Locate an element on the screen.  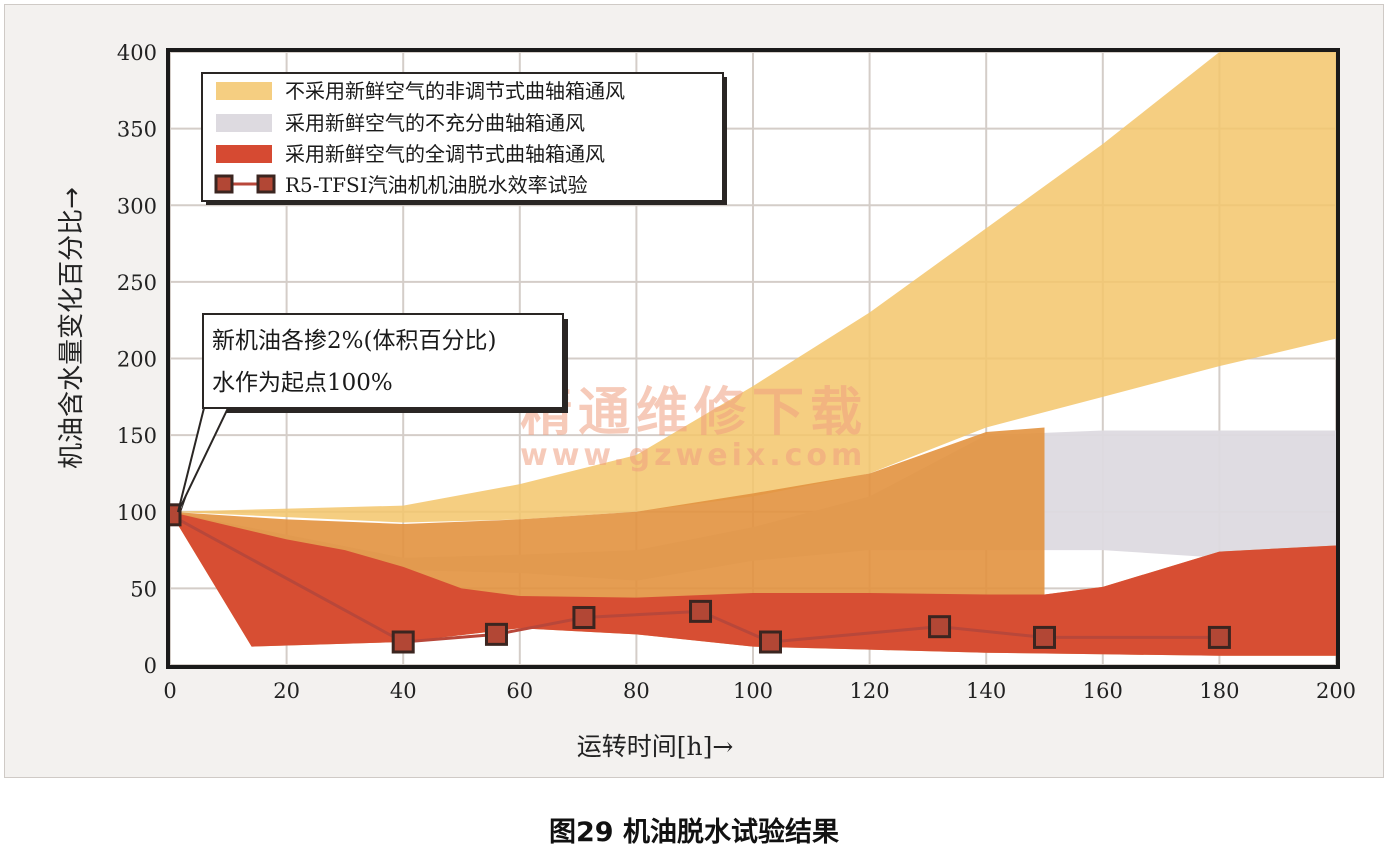
y-tick-label: 100 is located at coordinates (137, 513).